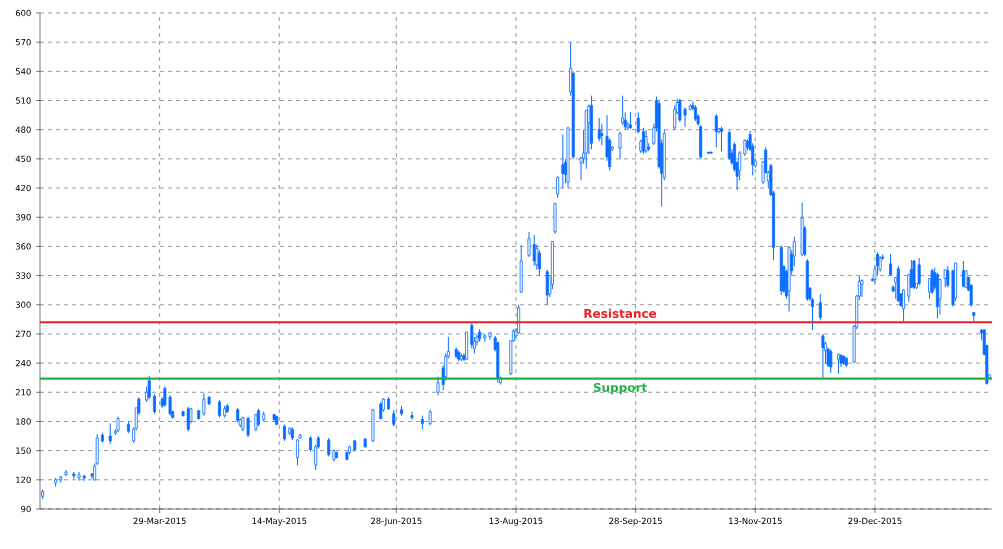  What do you see at coordinates (26, 509) in the screenshot?
I see `y-tick-label: 90` at bounding box center [26, 509].